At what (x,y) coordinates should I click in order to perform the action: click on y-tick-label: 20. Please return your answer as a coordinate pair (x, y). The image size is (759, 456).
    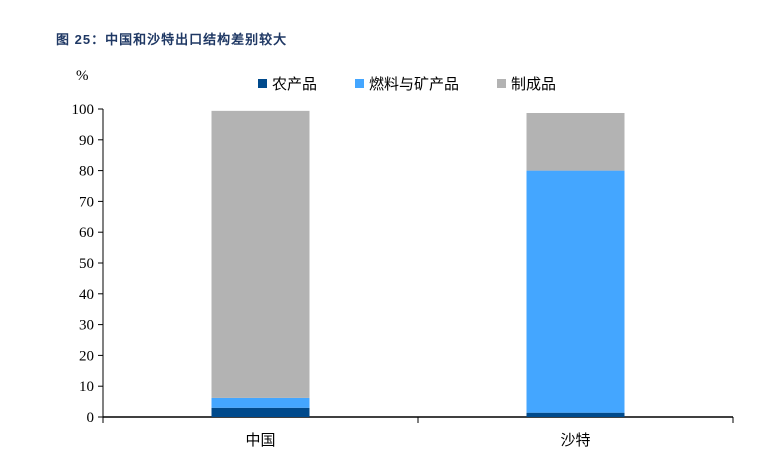
    Looking at the image, I should click on (86, 356).